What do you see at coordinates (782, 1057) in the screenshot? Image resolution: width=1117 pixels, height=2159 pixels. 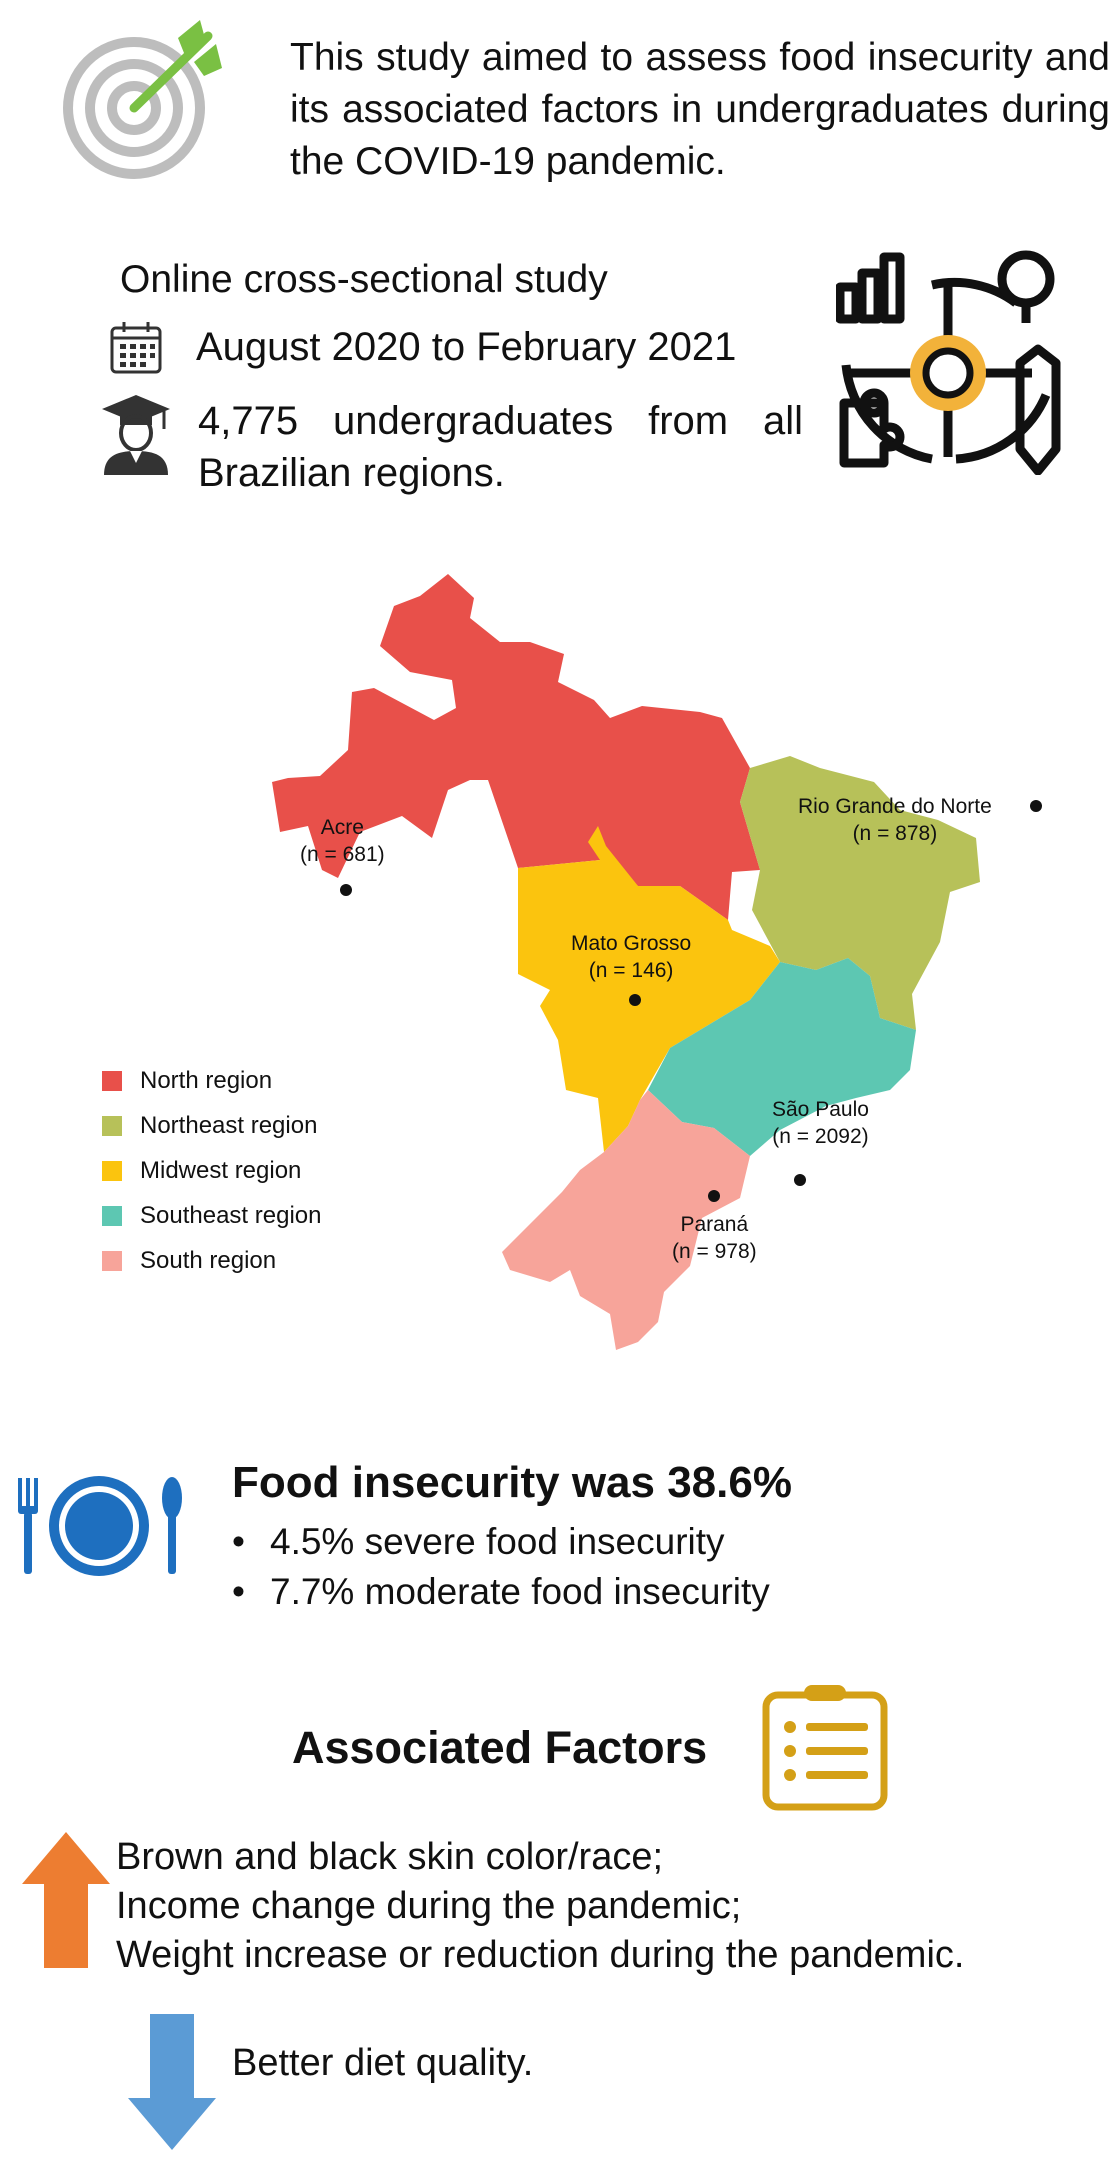 I see `southeast-region` at bounding box center [782, 1057].